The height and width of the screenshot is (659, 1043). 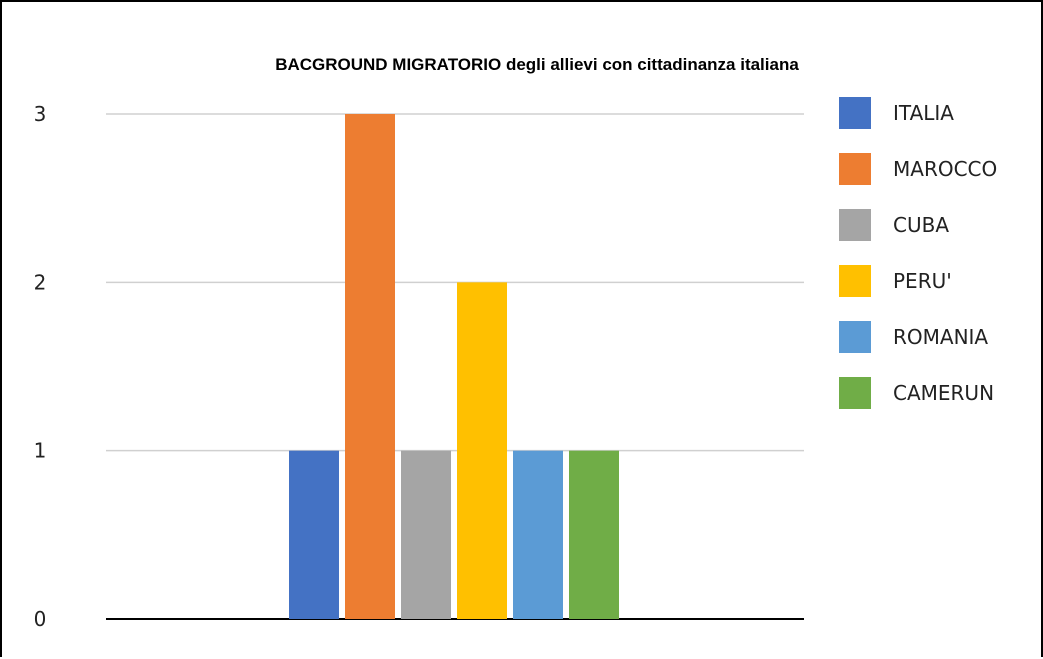 I want to click on y-axis-ticks: 0 1 2 3, so click(x=40, y=366).